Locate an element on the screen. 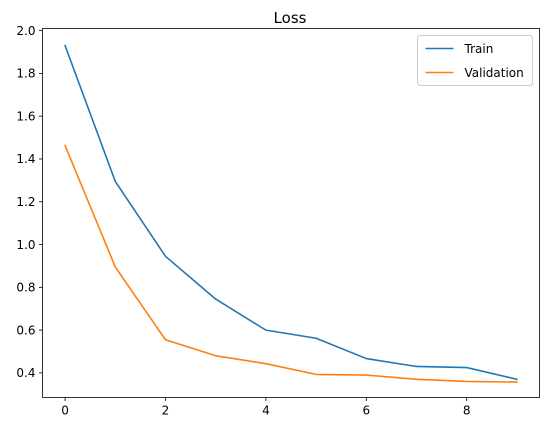  y-tick-label: 0.4 is located at coordinates (25, 373).